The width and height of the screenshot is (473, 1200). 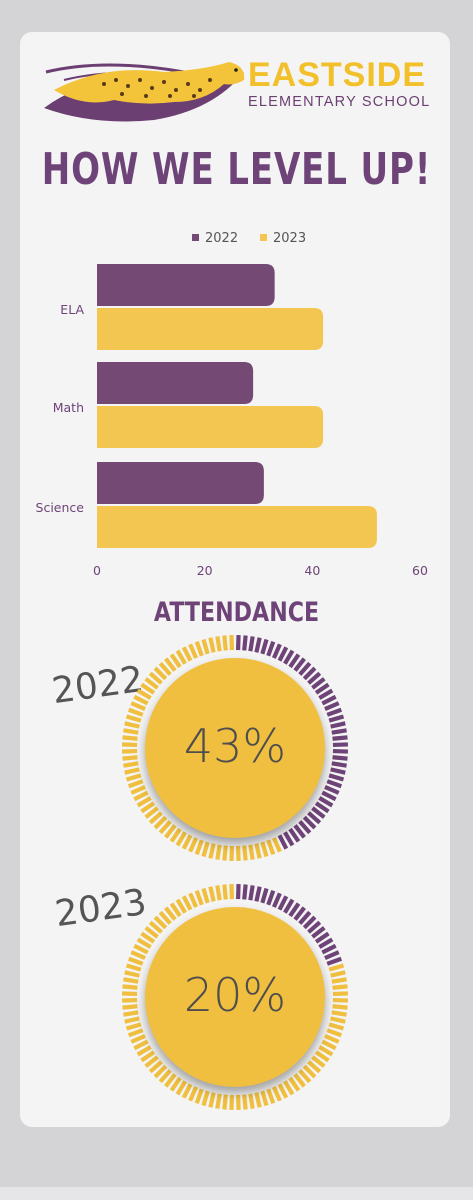 What do you see at coordinates (68, 407) in the screenshot?
I see `category-label-math: Math` at bounding box center [68, 407].